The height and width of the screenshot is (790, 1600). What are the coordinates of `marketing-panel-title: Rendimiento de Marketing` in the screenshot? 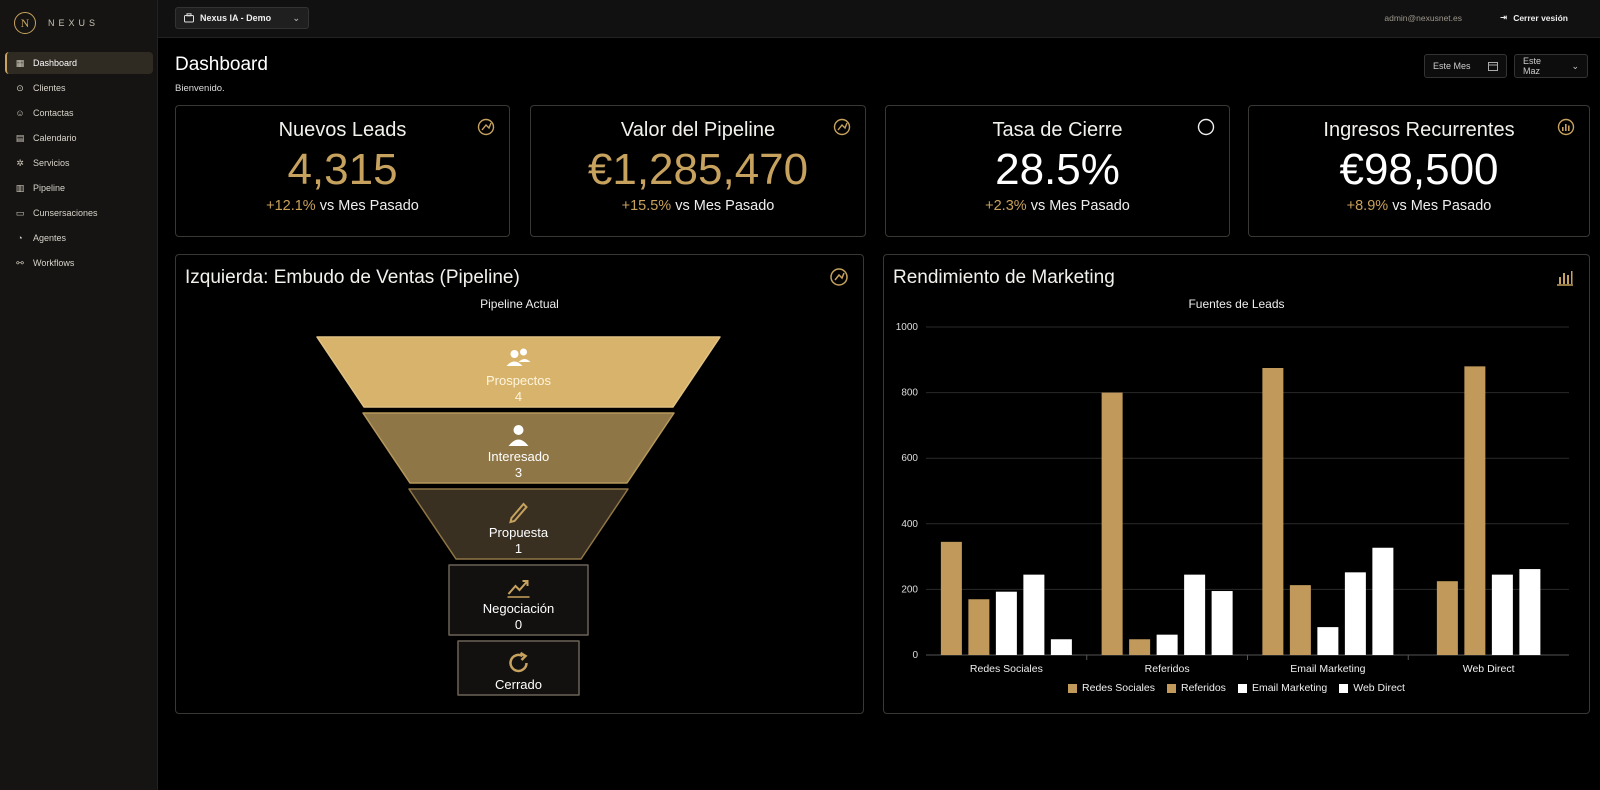 It's located at (1004, 277).